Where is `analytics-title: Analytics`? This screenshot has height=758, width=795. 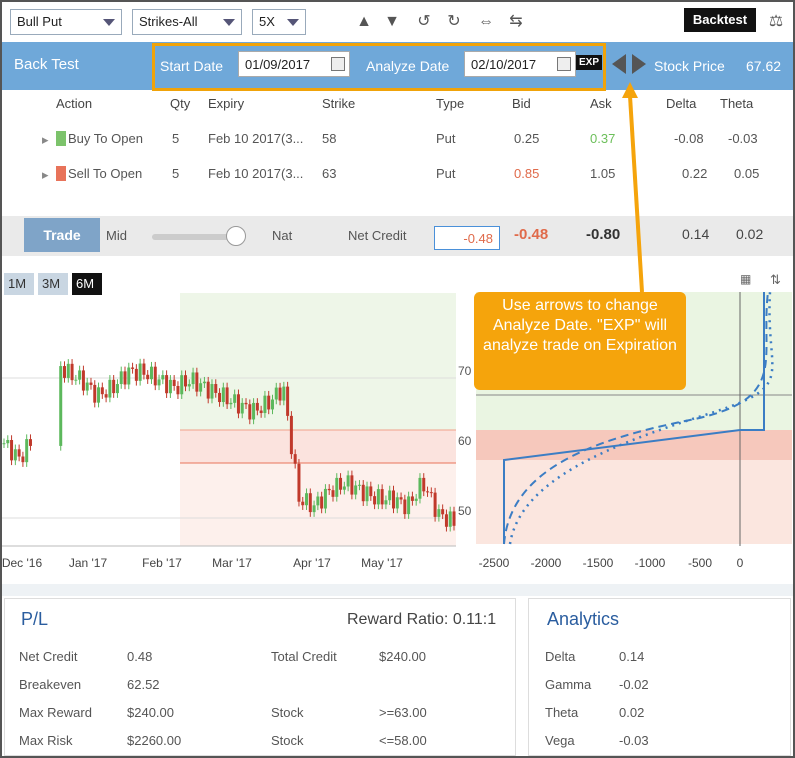
analytics-title: Analytics is located at coordinates (583, 619).